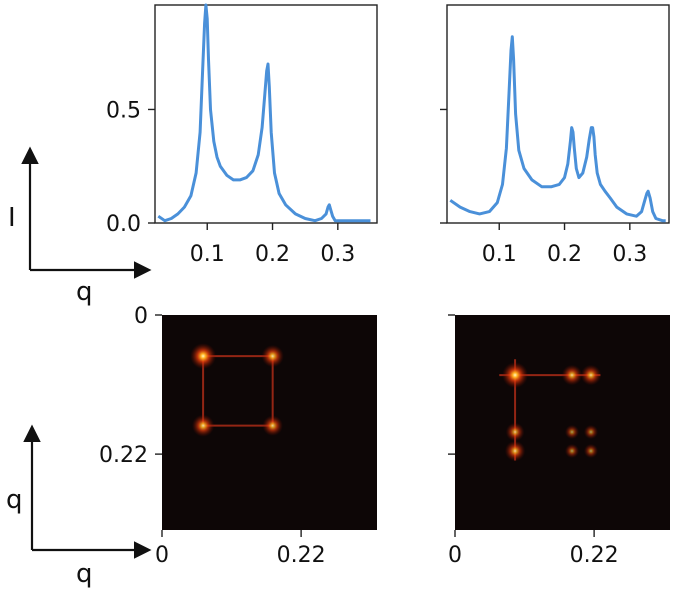 This screenshot has width=682, height=592. Describe the element at coordinates (562, 422) in the screenshot. I see `heatmap-background` at that location.